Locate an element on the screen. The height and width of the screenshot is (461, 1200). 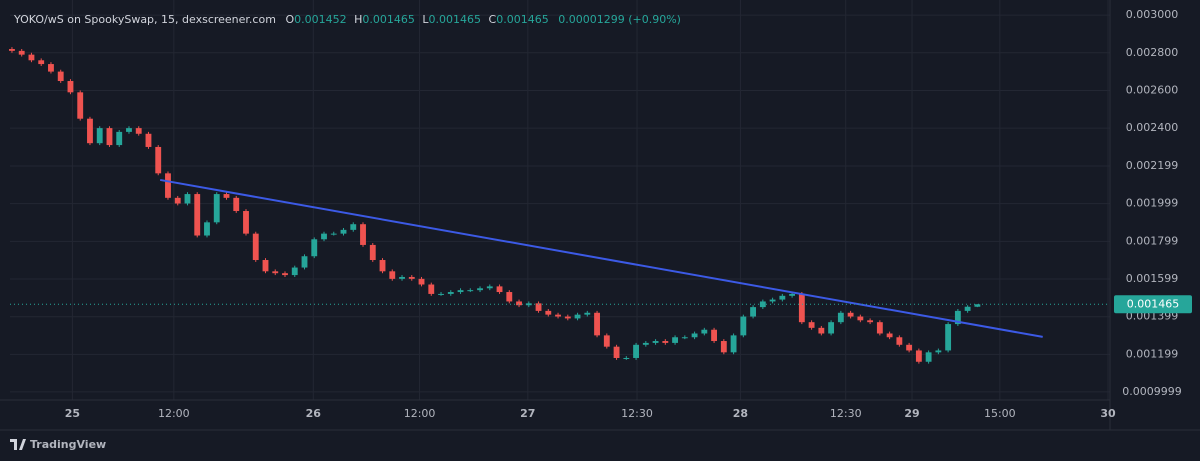
x-tick-label: 26 is located at coordinates (314, 413).